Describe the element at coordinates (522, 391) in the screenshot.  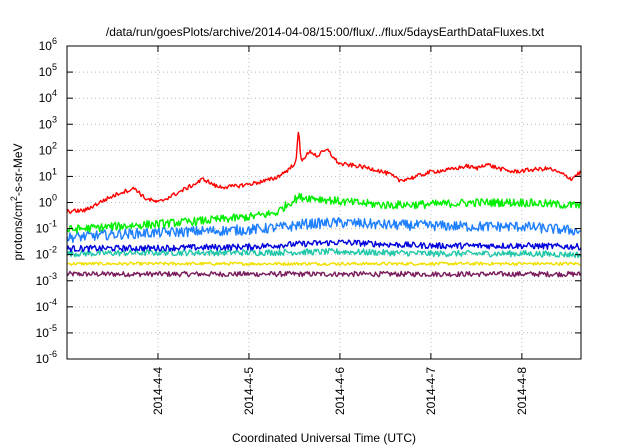
I see `x-tick-label: 2014-4-8` at that location.